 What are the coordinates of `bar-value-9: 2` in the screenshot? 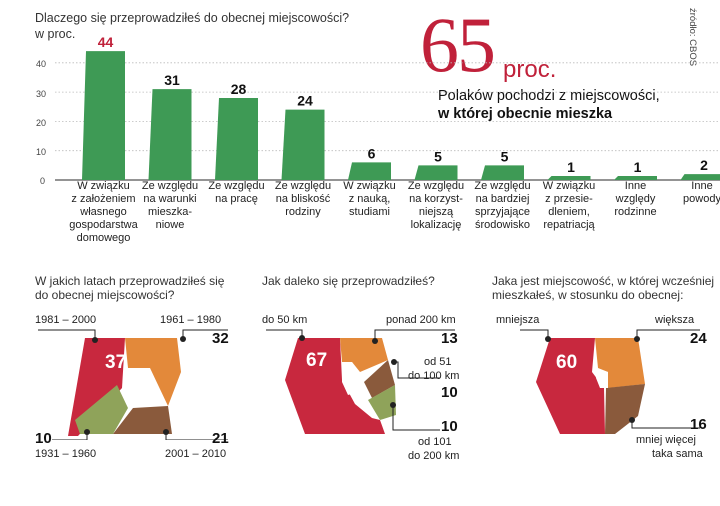 It's located at (704, 165).